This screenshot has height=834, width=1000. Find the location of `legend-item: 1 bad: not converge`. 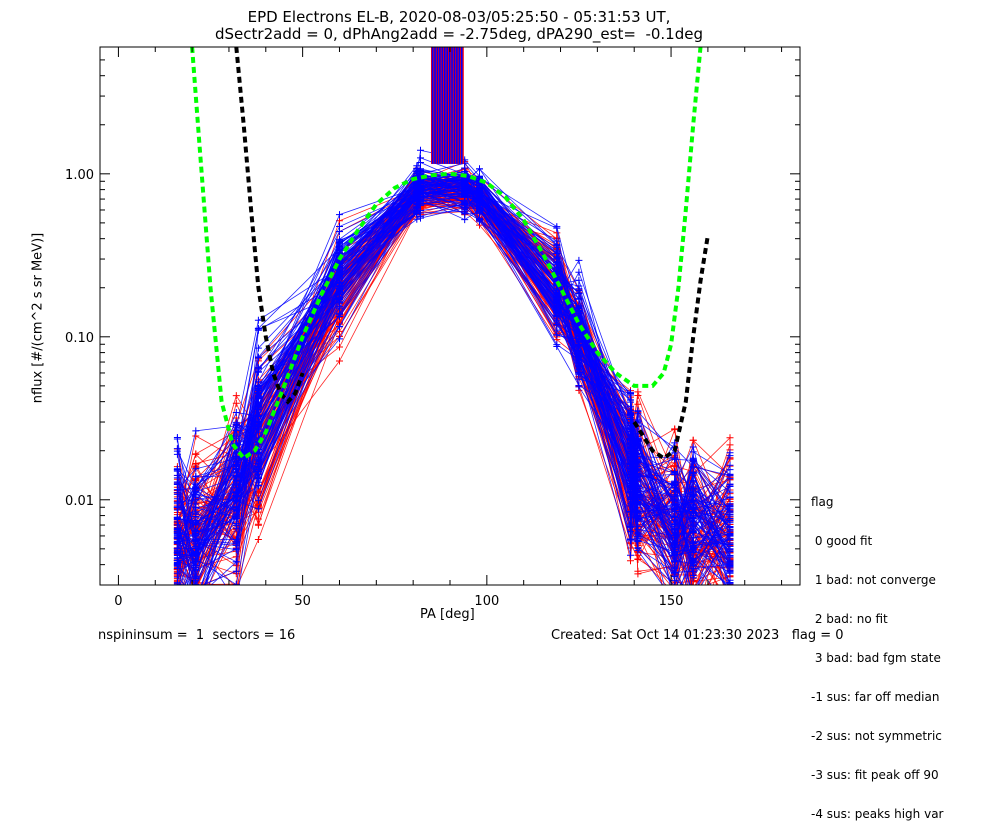

legend-item: 1 bad: not converge is located at coordinates (873, 580).